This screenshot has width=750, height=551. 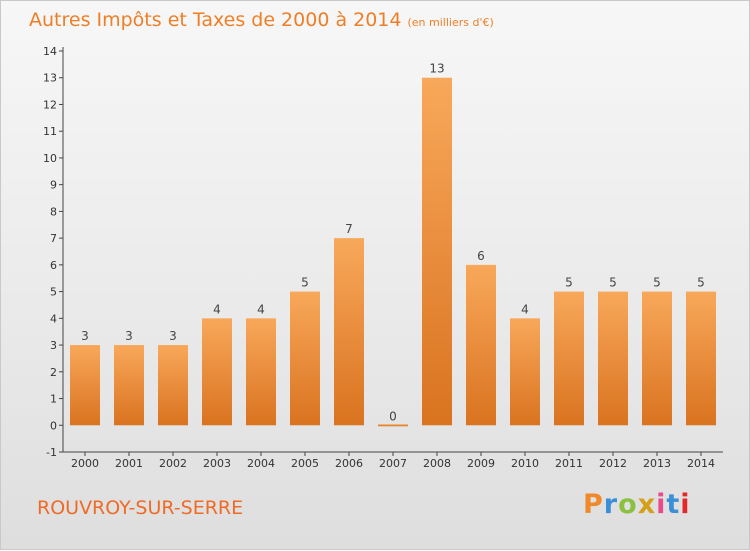 What do you see at coordinates (393, 416) in the screenshot?
I see `data-label: 0` at bounding box center [393, 416].